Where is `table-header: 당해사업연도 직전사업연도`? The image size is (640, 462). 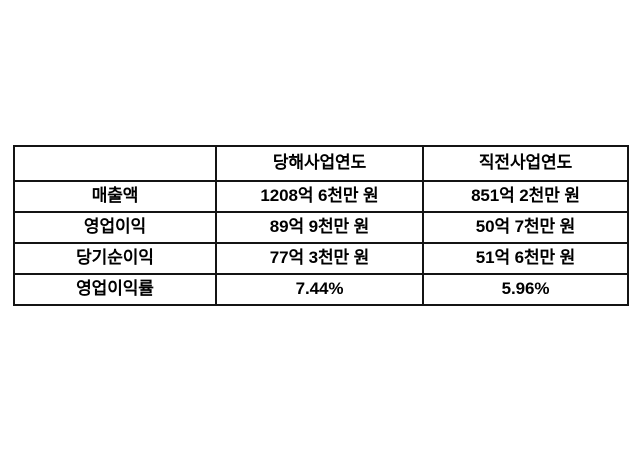 table-header: 당해사업연도 직전사업연도 is located at coordinates (321, 163).